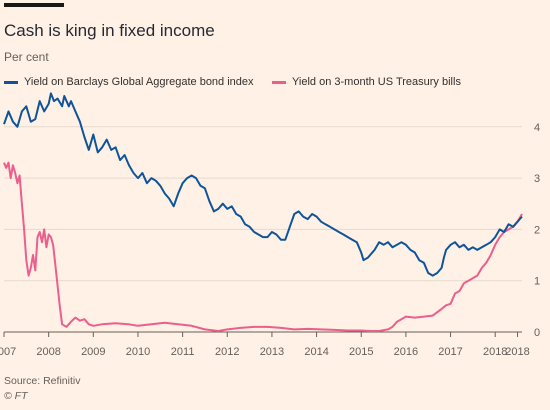  What do you see at coordinates (361, 352) in the screenshot?
I see `x-tick-label-8: 2015` at bounding box center [361, 352].